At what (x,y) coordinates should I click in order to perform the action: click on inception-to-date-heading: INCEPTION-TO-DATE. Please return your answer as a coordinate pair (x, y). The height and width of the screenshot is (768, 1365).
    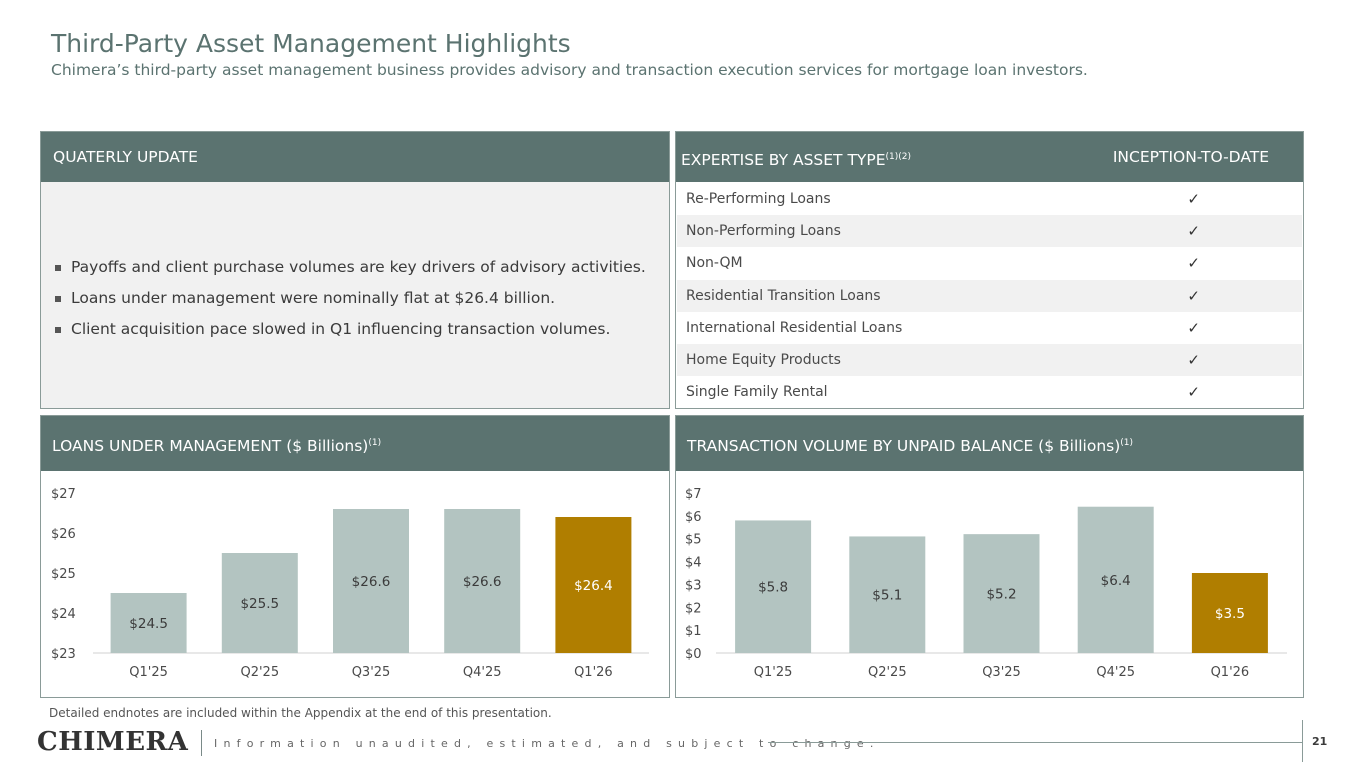
    Looking at the image, I should click on (1190, 157).